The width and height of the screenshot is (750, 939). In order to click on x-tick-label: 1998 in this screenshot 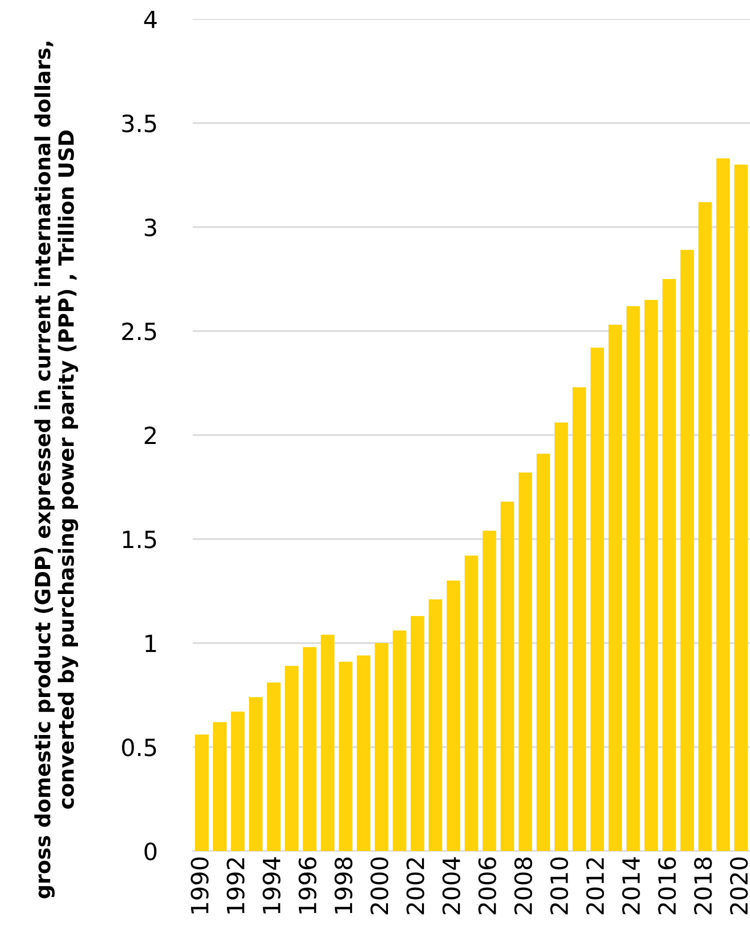, I will do `click(343, 885)`.